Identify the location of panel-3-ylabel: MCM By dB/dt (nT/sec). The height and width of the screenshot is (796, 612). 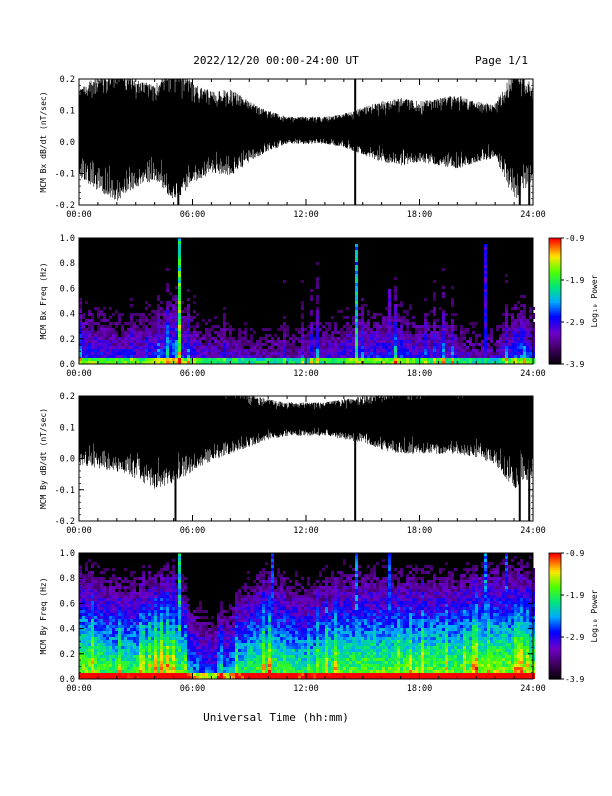
(43, 458).